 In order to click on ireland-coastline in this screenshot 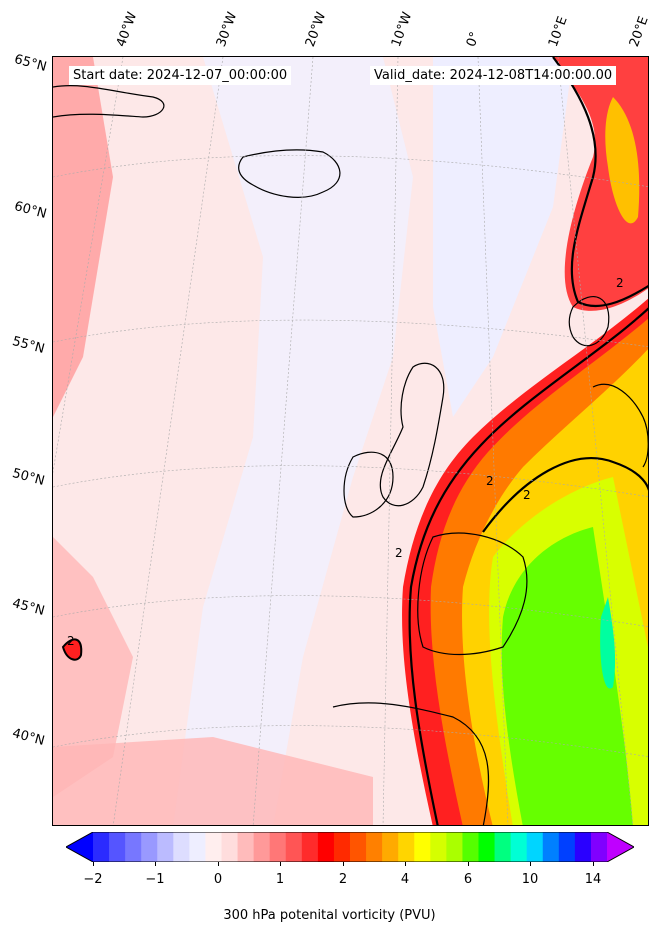, I will do `click(368, 484)`.